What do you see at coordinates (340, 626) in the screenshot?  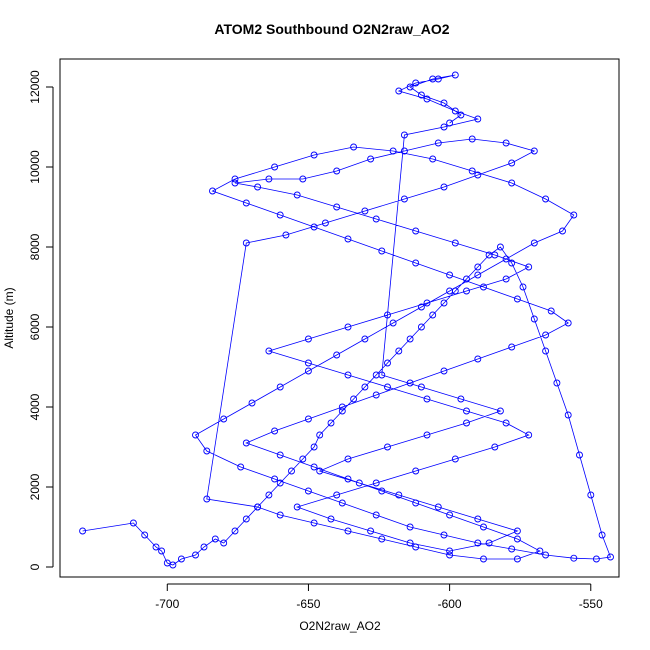 I see `x-axis-label: O2N2raw_AO2` at bounding box center [340, 626].